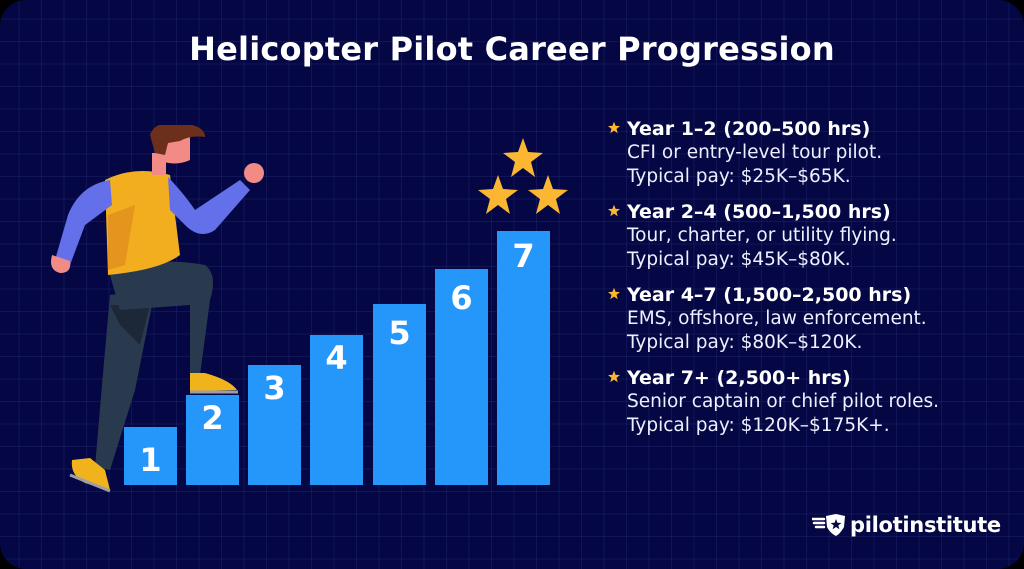 The image size is (1024, 569). I want to click on step-bar-2: 2, so click(212, 440).